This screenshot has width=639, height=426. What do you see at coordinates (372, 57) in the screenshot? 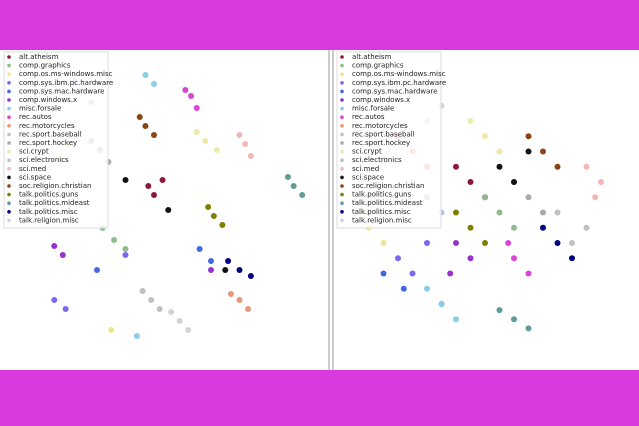
I see `legend-label: alt.atheism` at bounding box center [372, 57].